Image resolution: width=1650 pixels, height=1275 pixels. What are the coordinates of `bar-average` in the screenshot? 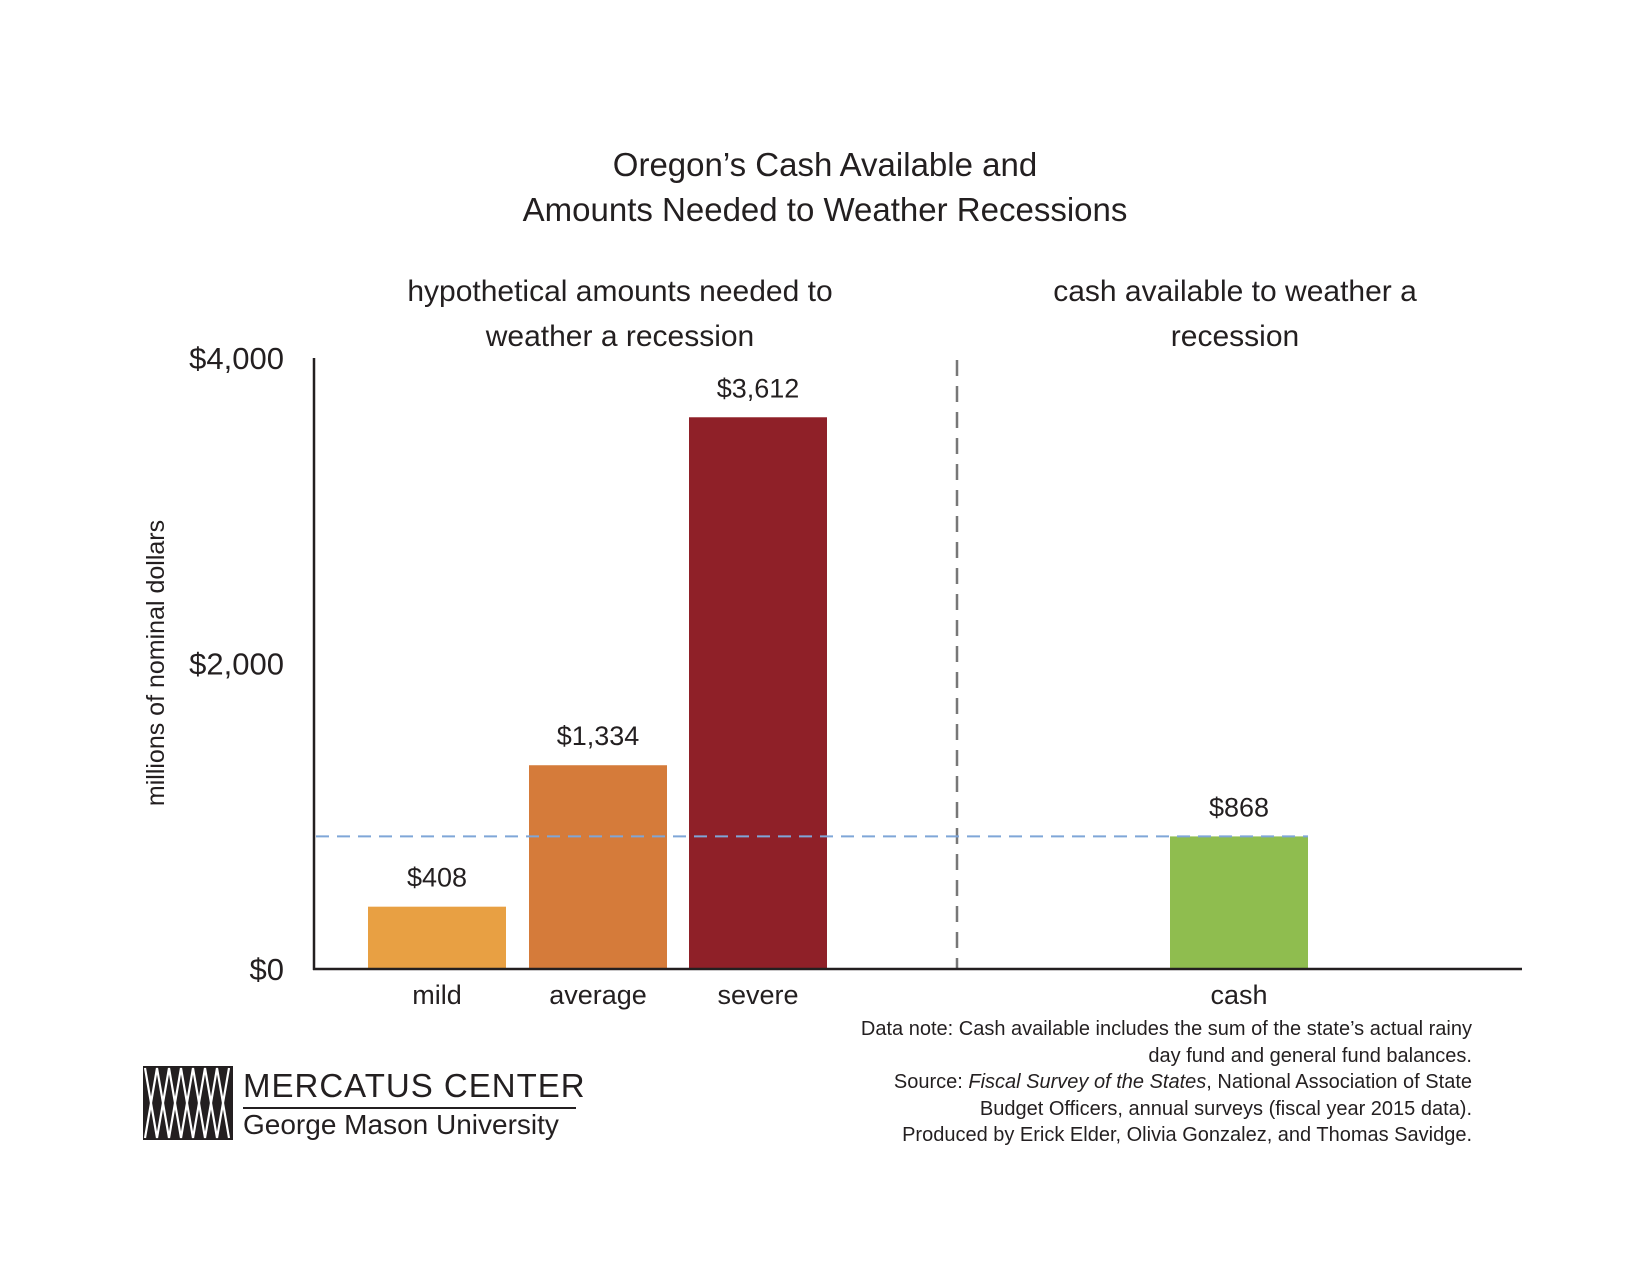 It's located at (598, 867).